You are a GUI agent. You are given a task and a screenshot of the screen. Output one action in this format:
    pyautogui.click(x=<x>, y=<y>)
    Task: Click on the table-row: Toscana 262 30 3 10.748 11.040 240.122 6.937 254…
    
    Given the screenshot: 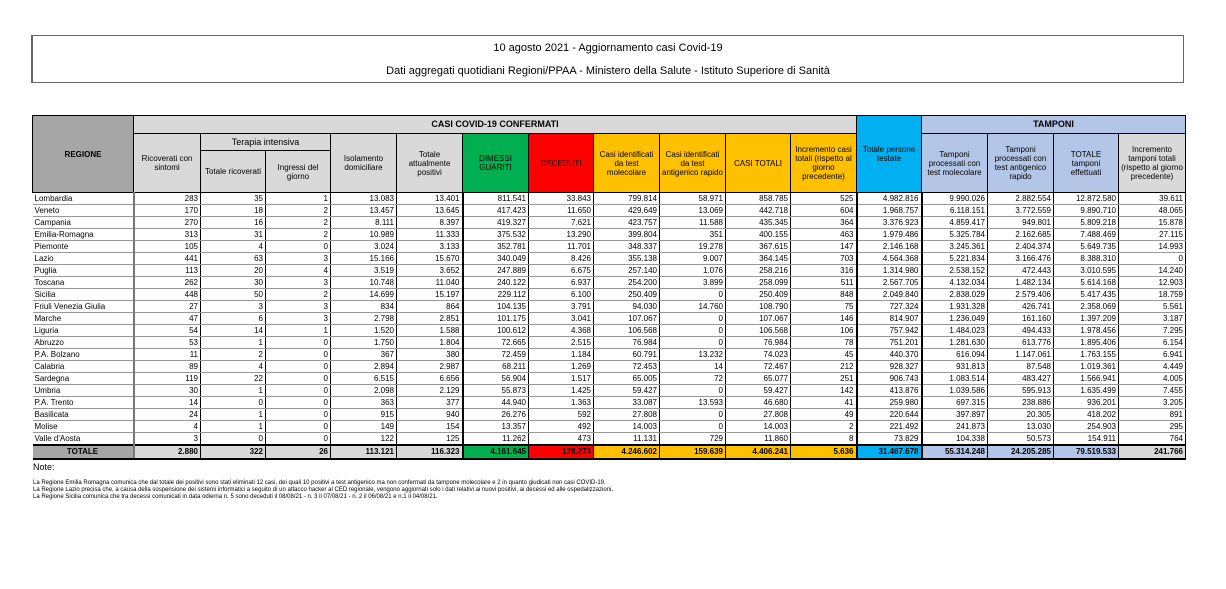 What is the action you would take?
    pyautogui.click(x=609, y=282)
    